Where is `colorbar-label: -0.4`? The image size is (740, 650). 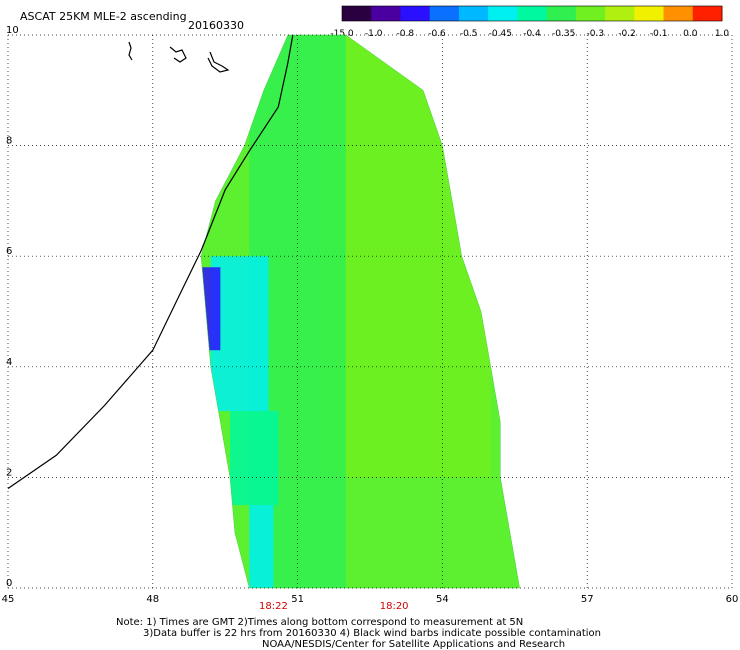
colorbar-label: -0.4 is located at coordinates (532, 34).